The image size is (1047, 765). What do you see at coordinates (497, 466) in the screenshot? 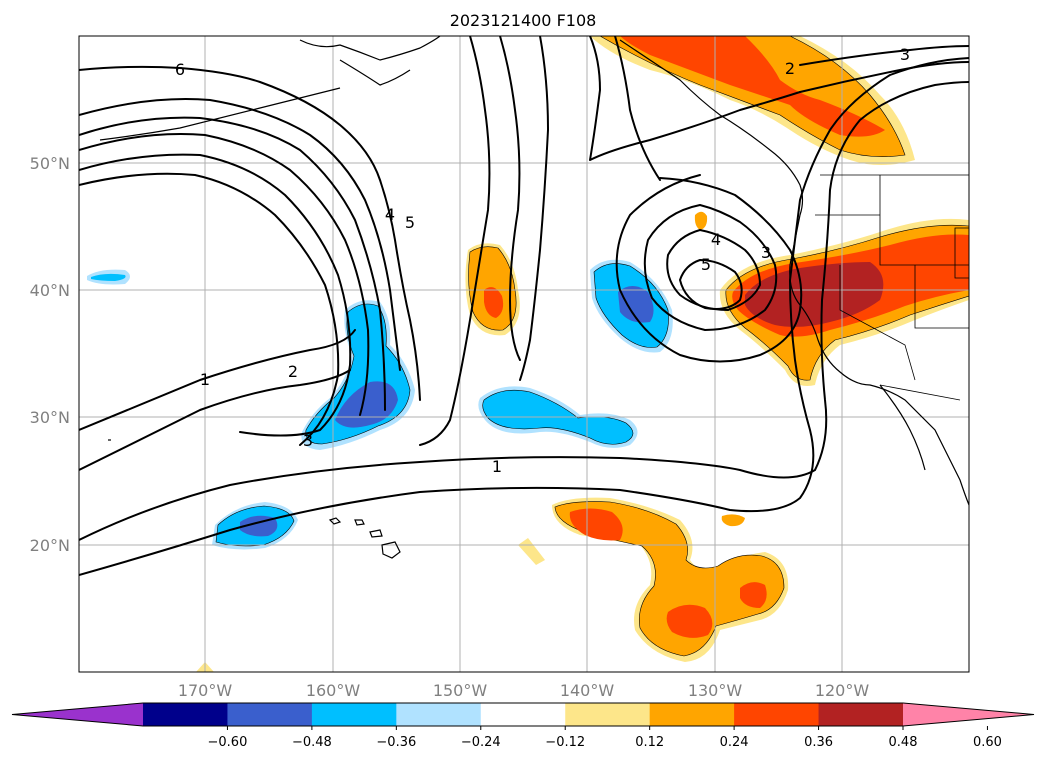
I see `contour-label-1b: 1` at bounding box center [497, 466].